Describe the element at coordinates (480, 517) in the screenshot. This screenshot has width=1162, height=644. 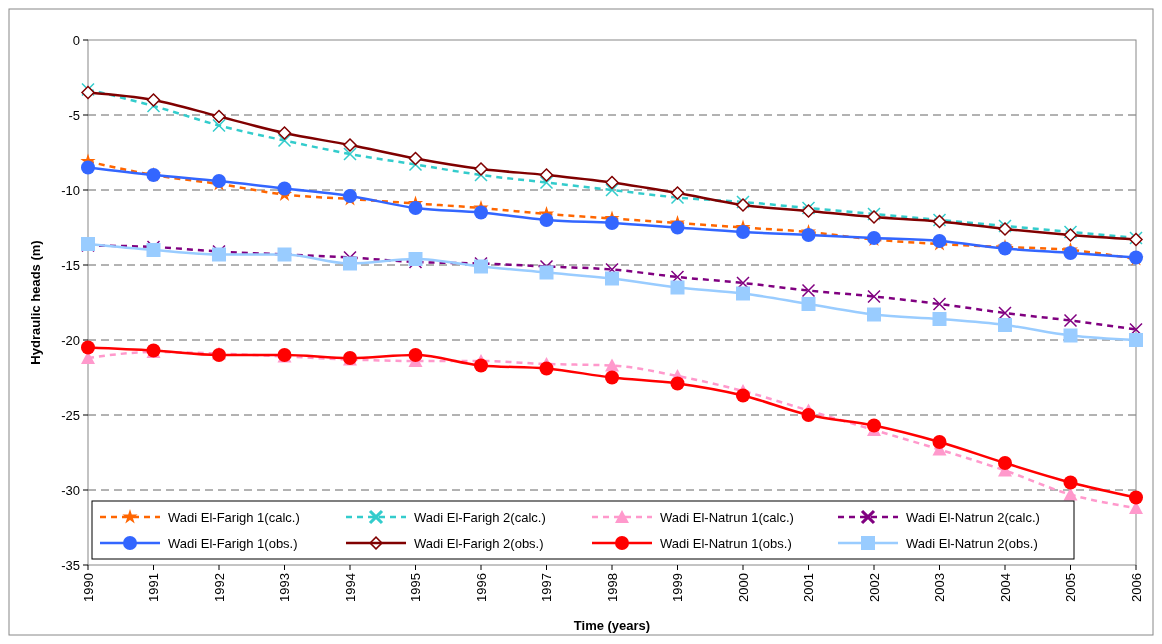
I see `legend-label: Wadi El-Farigh 2(calc.)` at that location.